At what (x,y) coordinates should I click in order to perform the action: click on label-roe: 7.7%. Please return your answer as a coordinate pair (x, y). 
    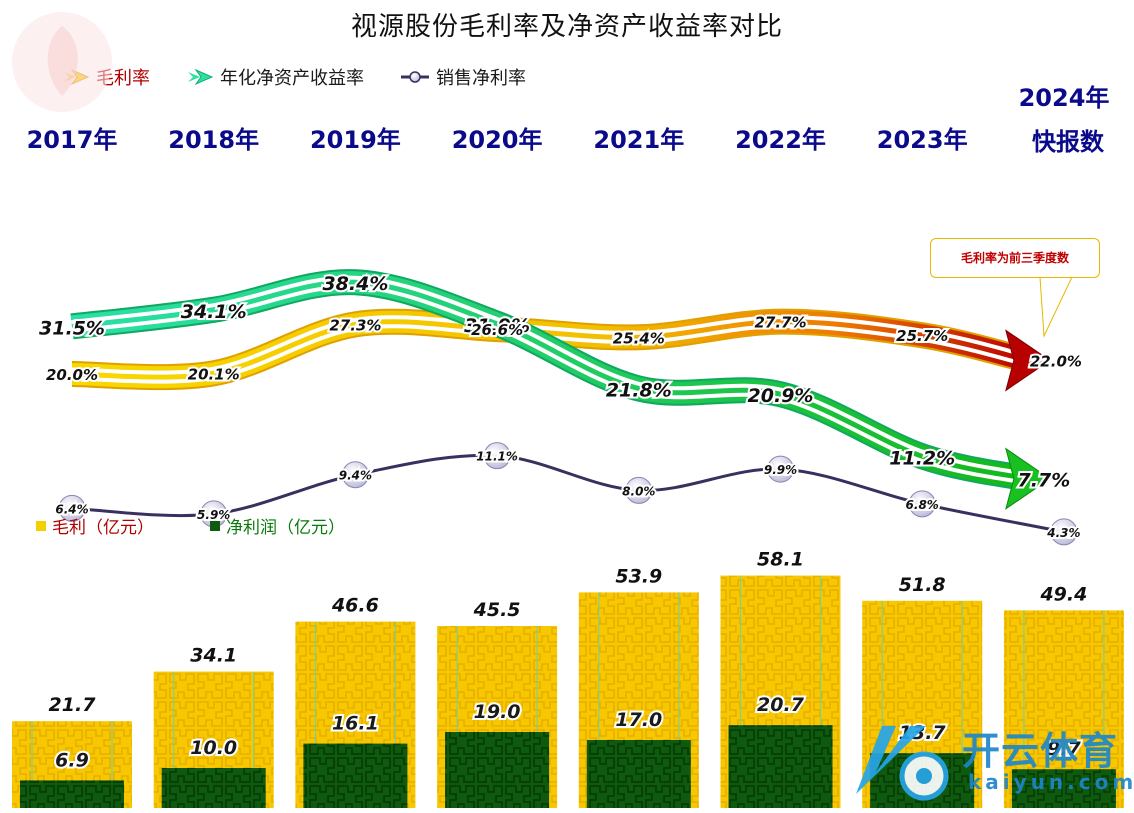
    Looking at the image, I should click on (1044, 481).